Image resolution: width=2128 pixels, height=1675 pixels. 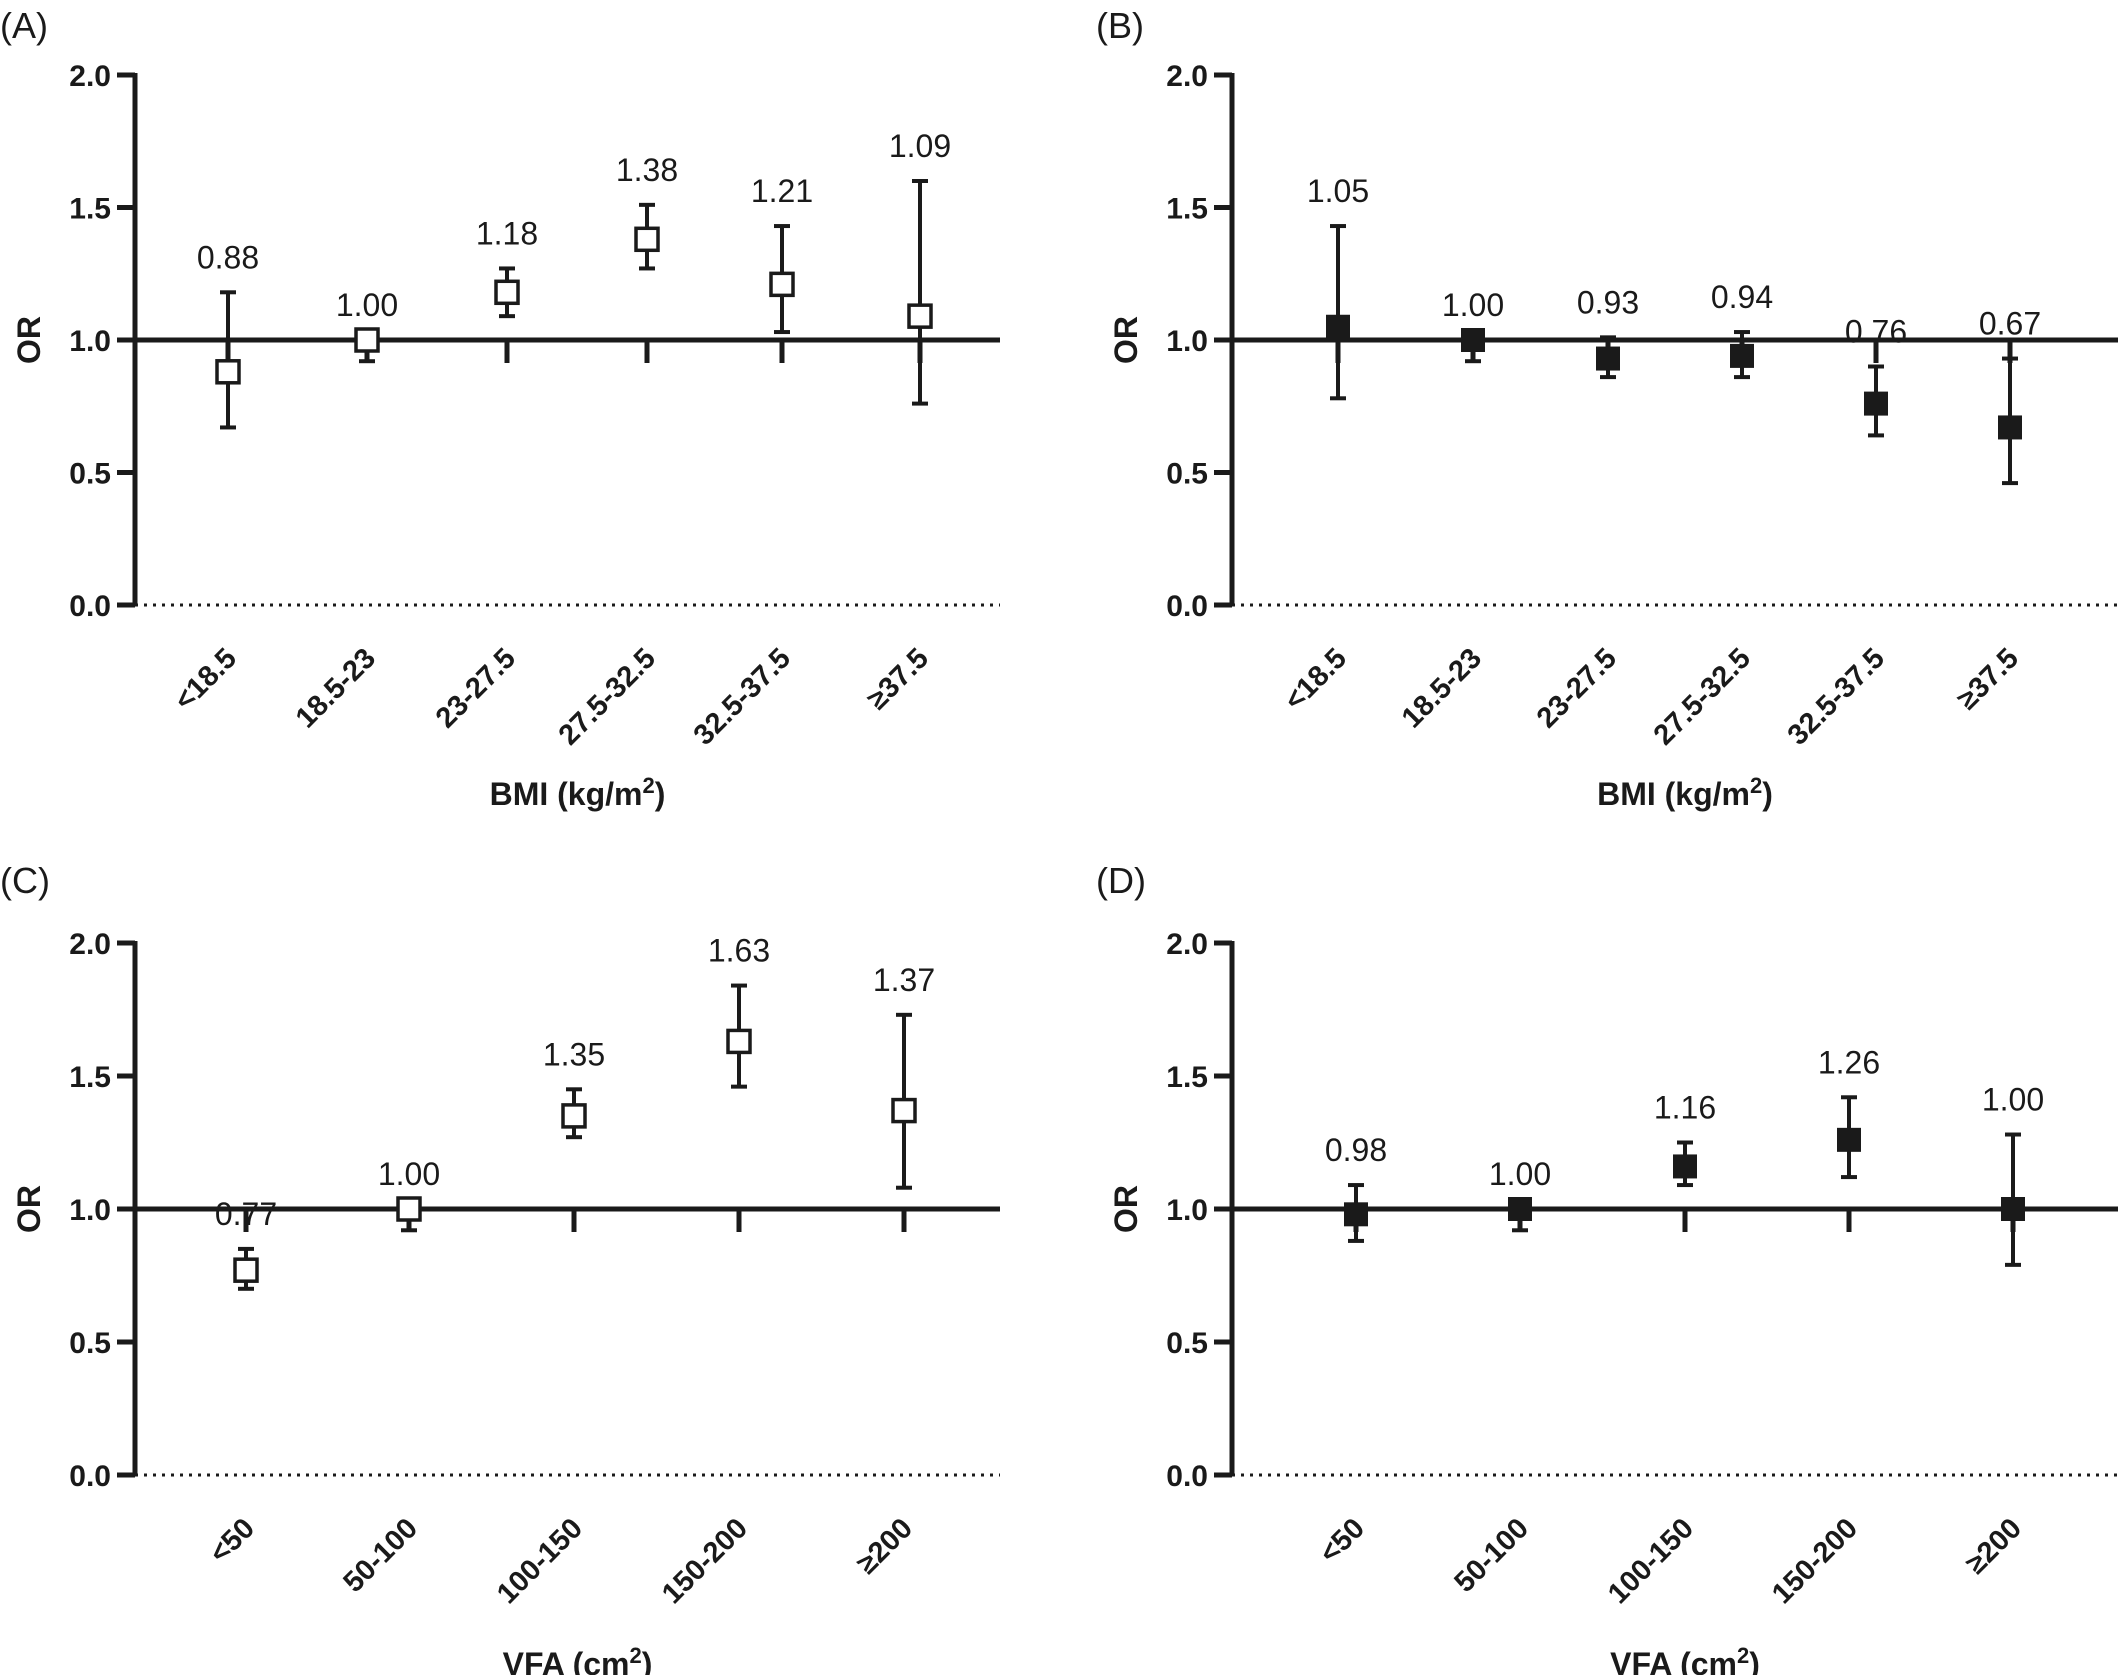 What do you see at coordinates (25, 880) in the screenshot?
I see `panel-label: (C)` at bounding box center [25, 880].